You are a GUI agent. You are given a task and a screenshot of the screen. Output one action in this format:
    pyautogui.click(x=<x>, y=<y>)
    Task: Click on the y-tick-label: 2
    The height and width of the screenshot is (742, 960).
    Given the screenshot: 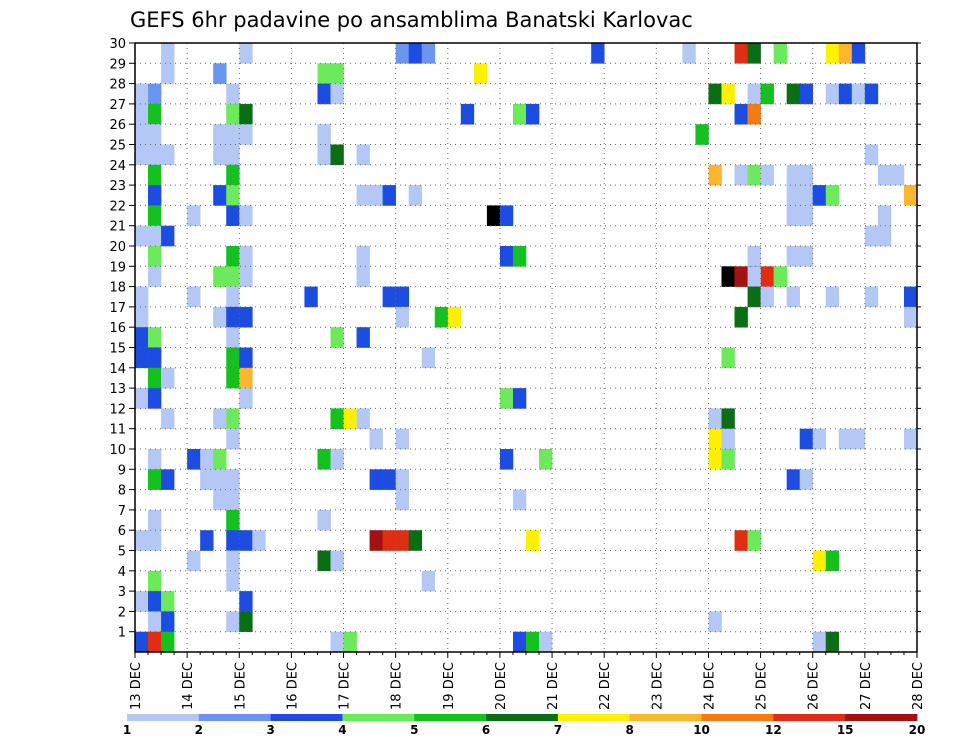 What is the action you would take?
    pyautogui.click(x=122, y=612)
    